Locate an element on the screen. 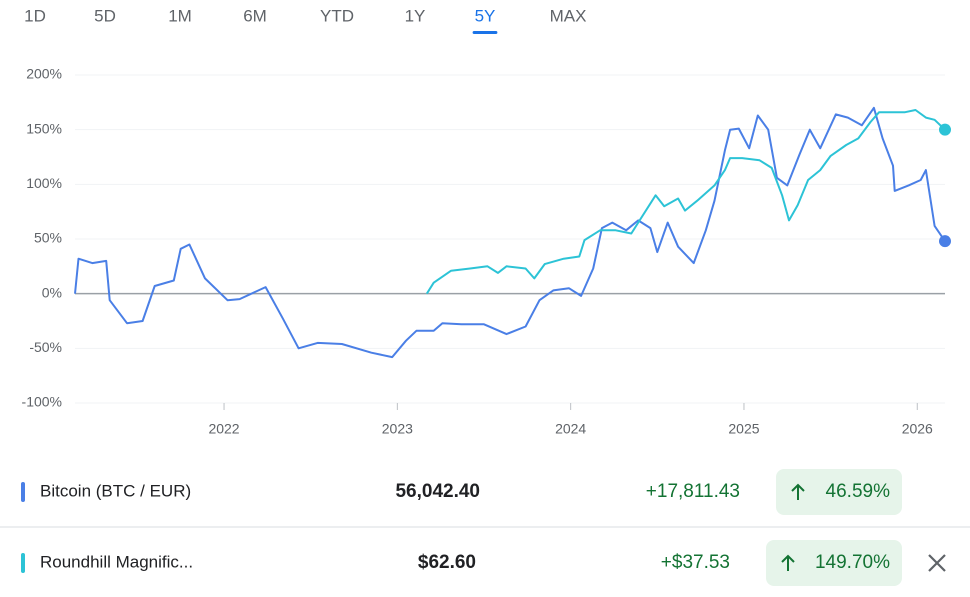 This screenshot has width=970, height=597. close-button is located at coordinates (937, 563).